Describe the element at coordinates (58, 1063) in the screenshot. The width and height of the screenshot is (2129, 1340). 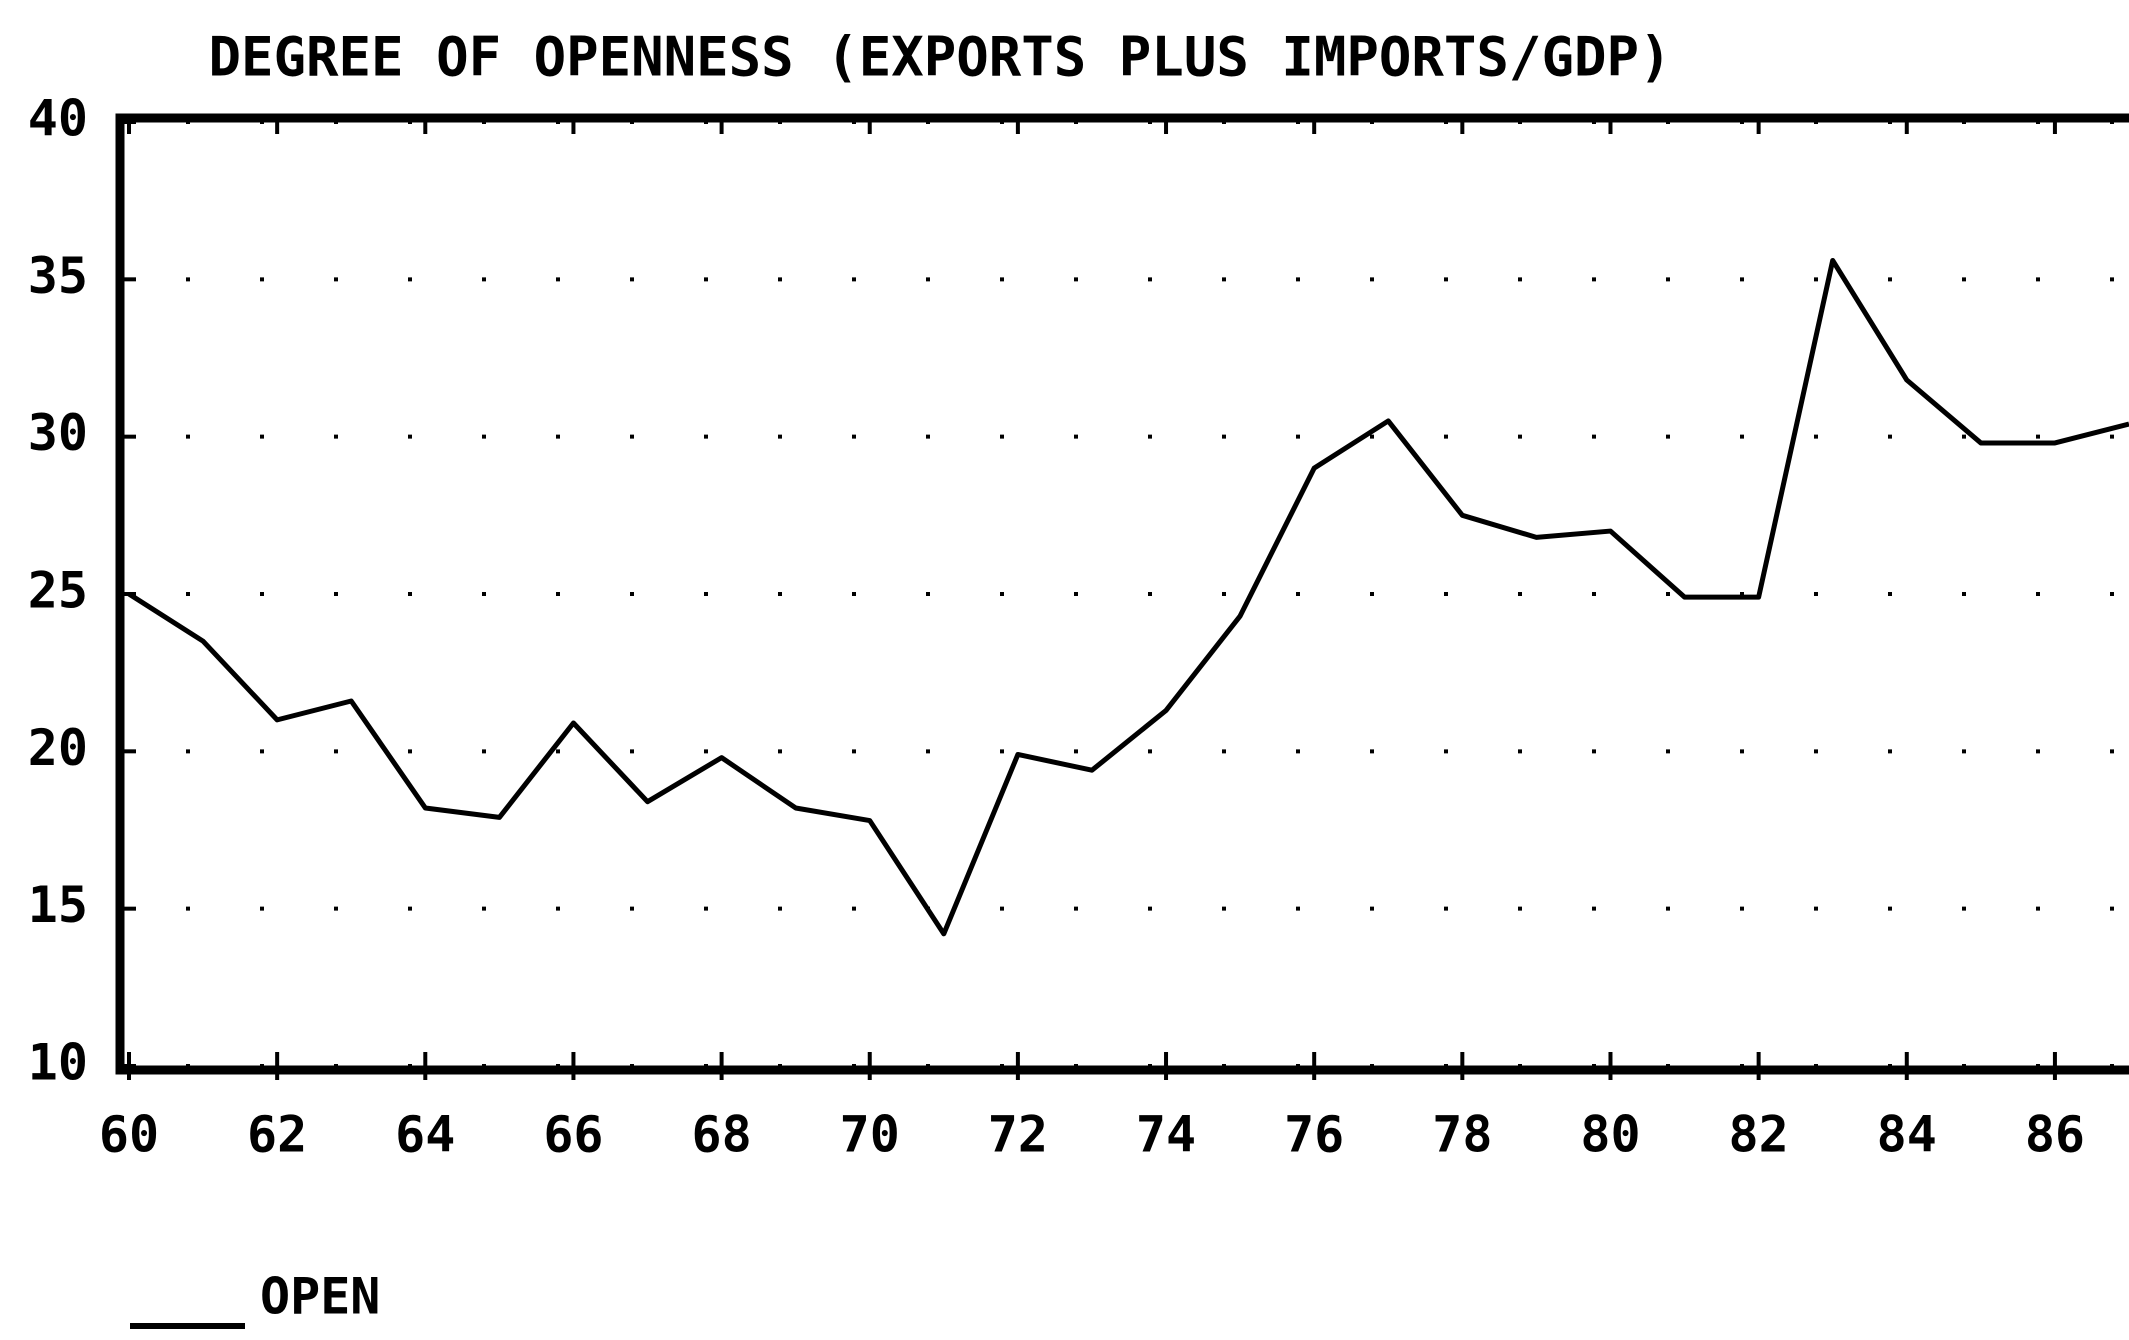
I see `y-tick-label: 10` at that location.